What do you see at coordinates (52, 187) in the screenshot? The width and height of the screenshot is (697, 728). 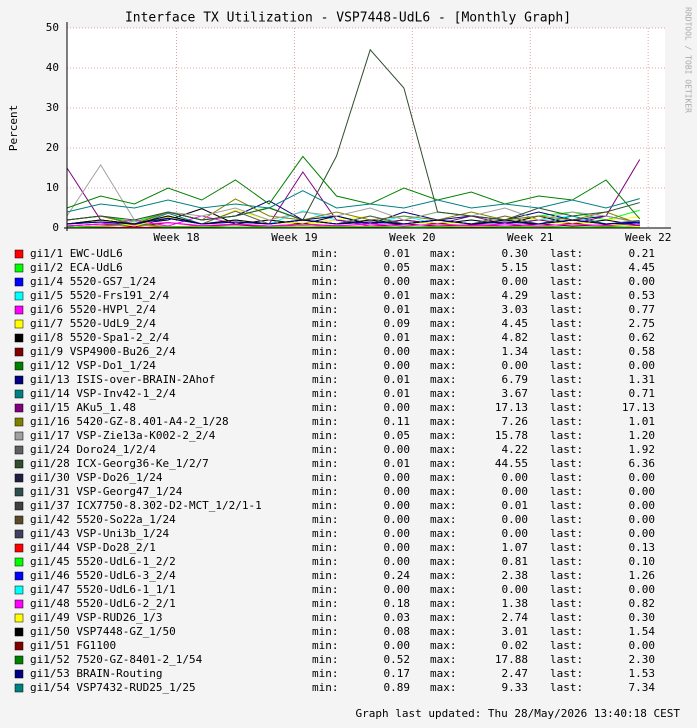 I see `y-tick-label: 10` at bounding box center [52, 187].